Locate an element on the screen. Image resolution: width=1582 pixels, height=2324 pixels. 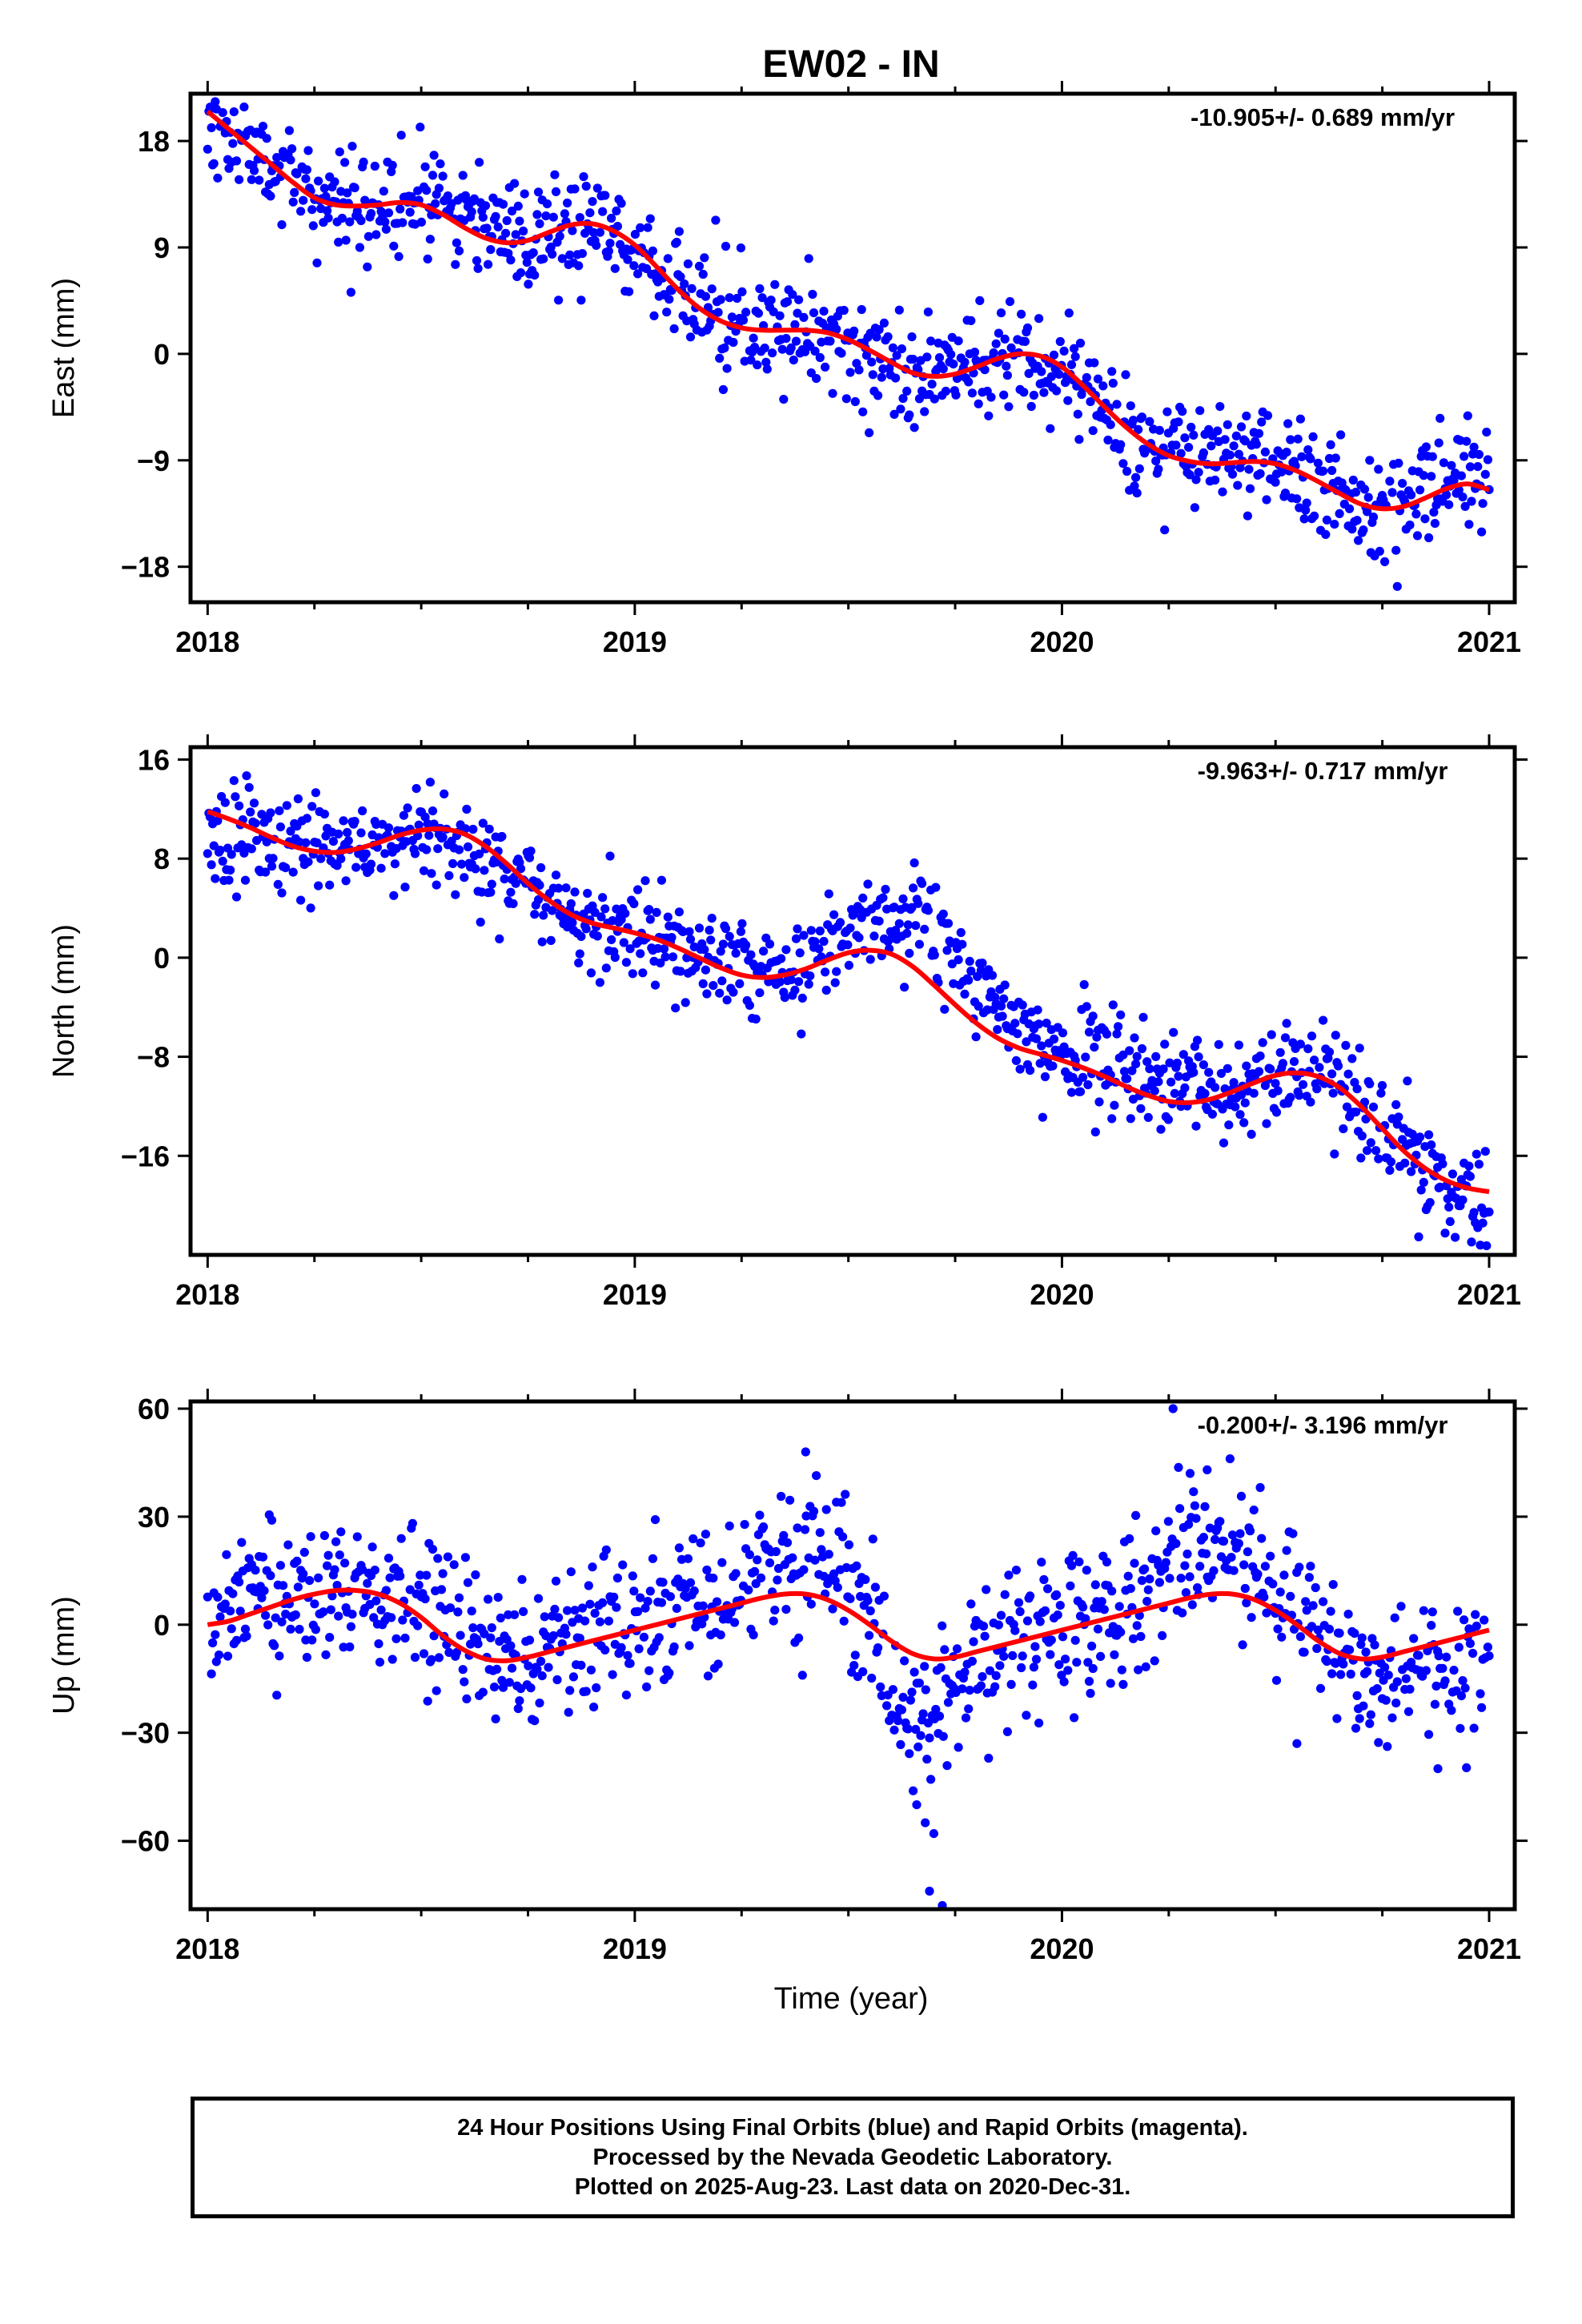
x-tick-label: 2019 is located at coordinates (635, 1294).